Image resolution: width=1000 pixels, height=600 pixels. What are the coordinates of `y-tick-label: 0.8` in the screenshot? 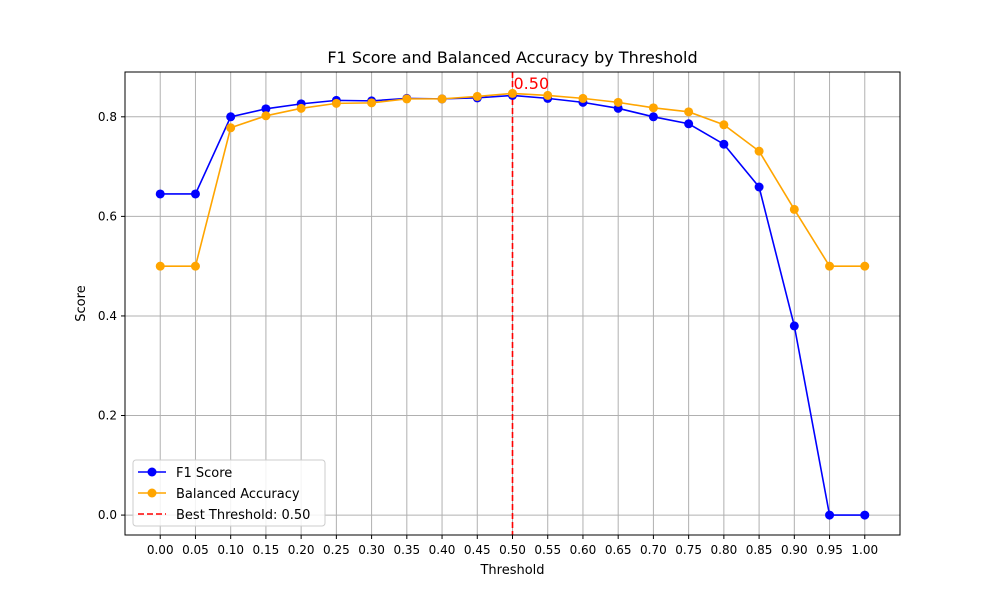 It's located at (107, 117).